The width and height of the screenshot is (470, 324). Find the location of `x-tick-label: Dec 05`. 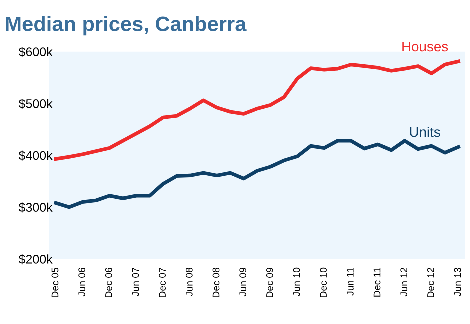

x-tick-label: Dec 05 is located at coordinates (55, 283).